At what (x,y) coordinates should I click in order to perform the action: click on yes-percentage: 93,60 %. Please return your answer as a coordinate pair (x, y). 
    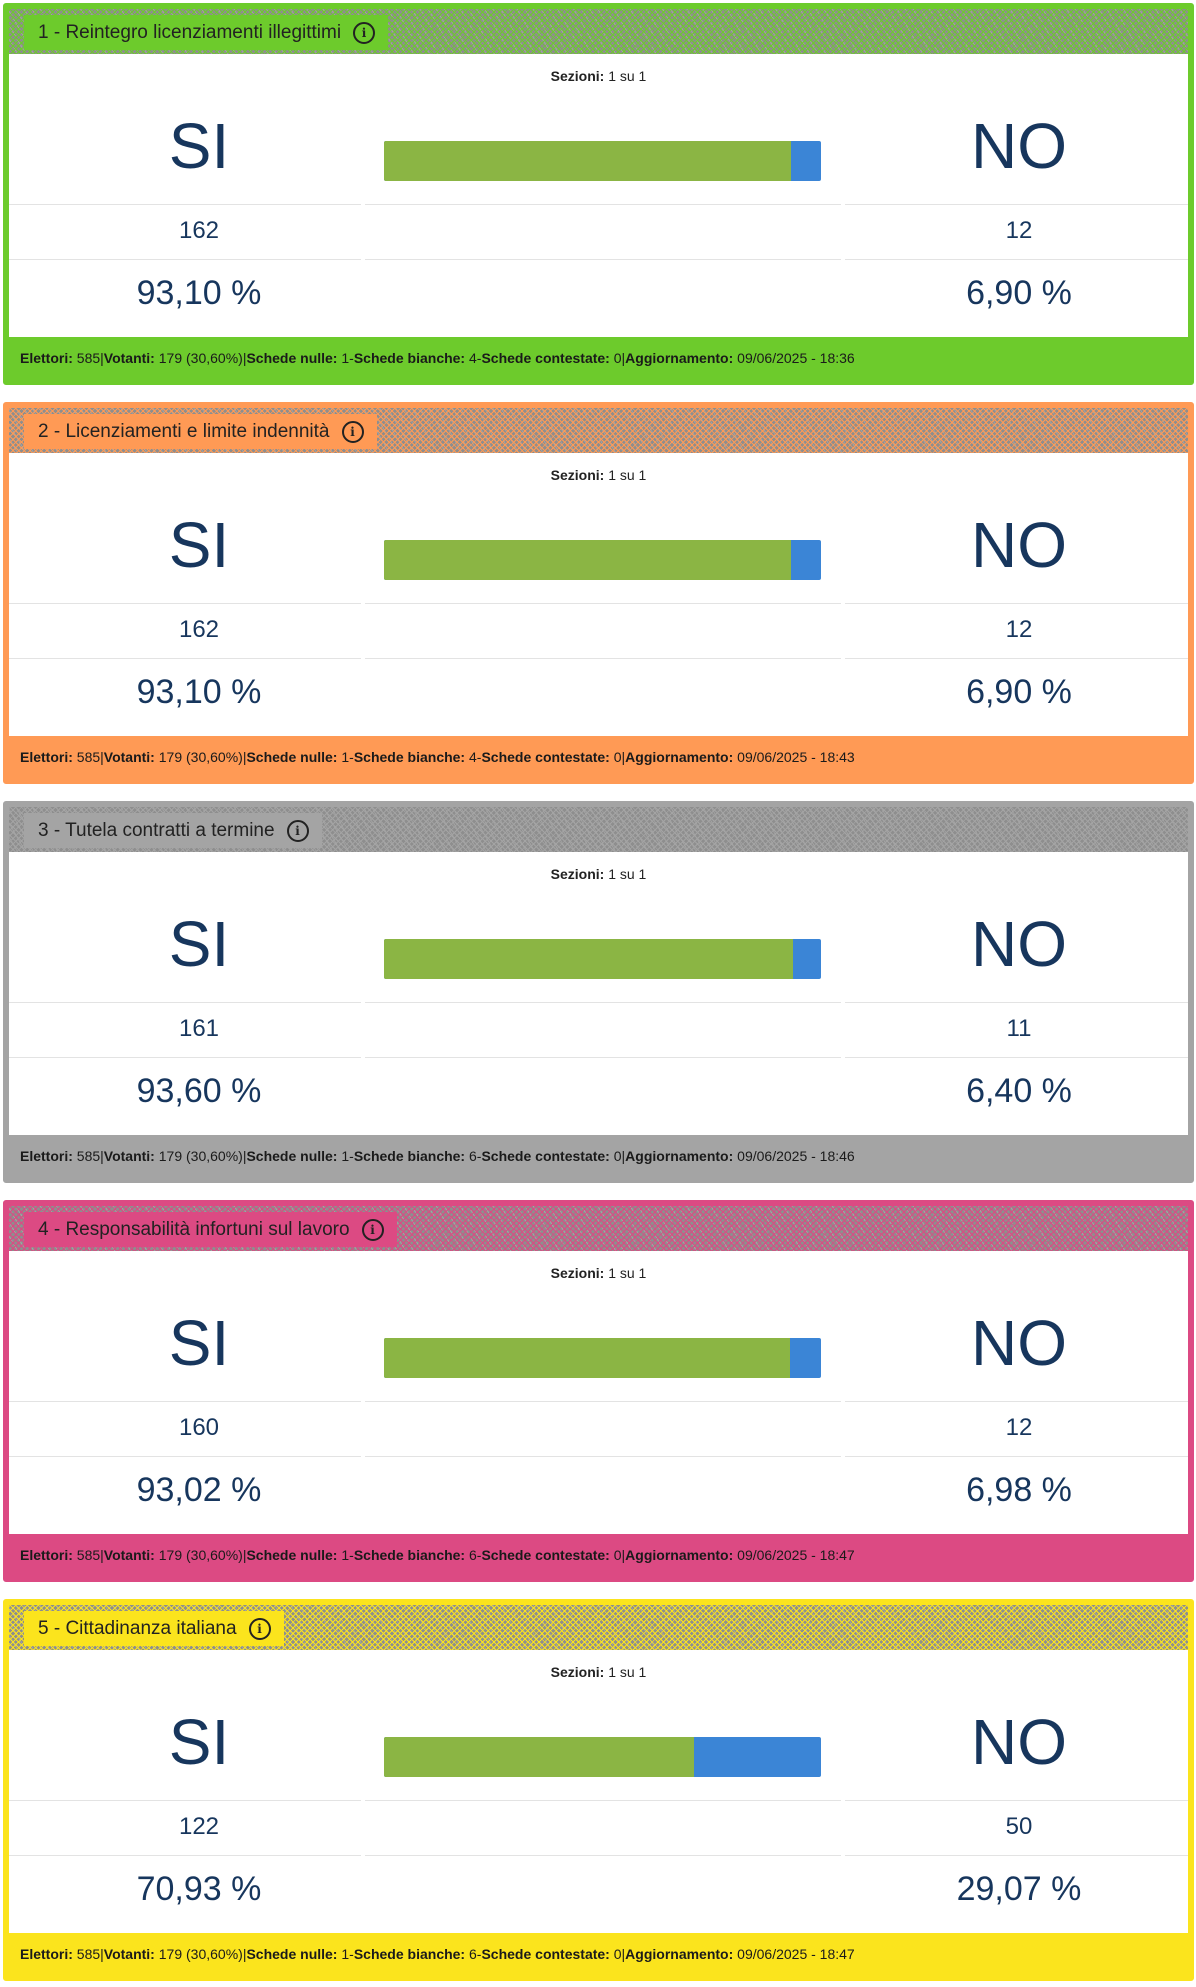
    Looking at the image, I should click on (199, 1091).